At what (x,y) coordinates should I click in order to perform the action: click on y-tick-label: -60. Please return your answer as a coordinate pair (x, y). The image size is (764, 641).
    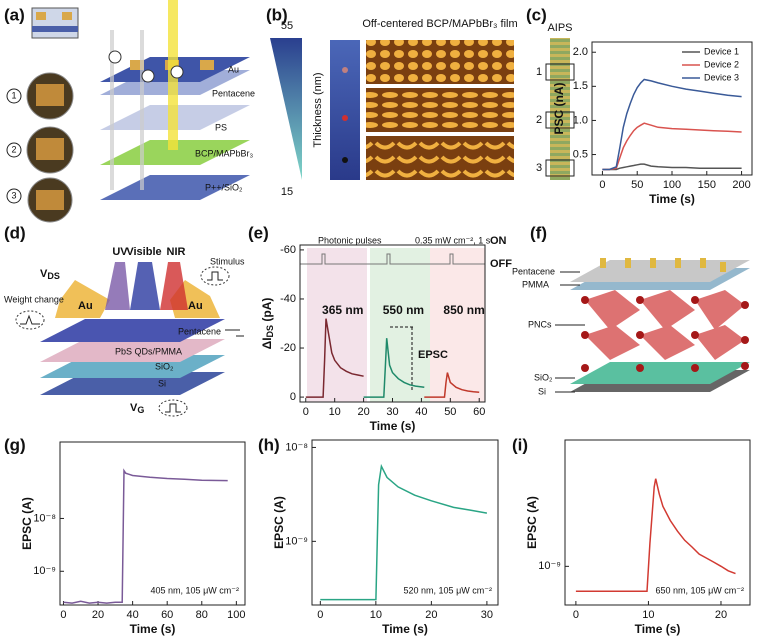
    Looking at the image, I should click on (288, 250).